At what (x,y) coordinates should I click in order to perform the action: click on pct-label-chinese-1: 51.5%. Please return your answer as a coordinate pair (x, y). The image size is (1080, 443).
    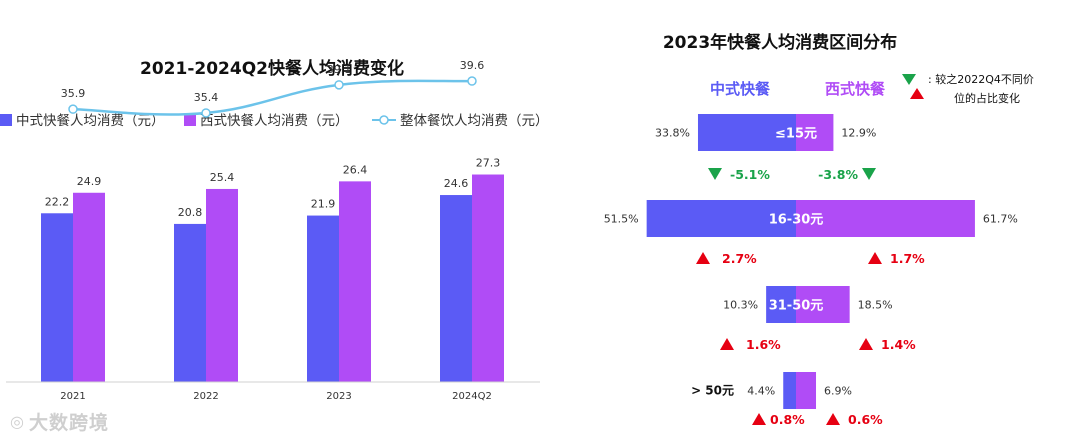
    Looking at the image, I should click on (621, 219).